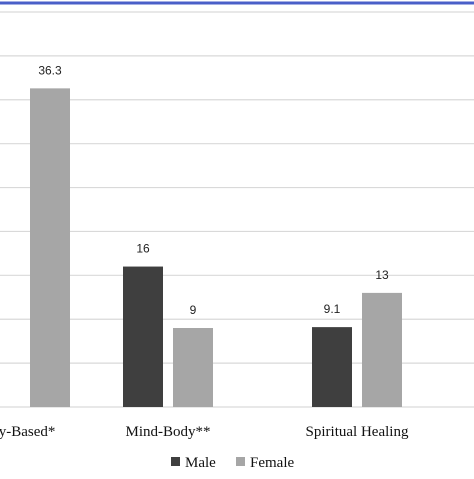  What do you see at coordinates (167, 432) in the screenshot?
I see `category-label: Mind-Body**` at bounding box center [167, 432].